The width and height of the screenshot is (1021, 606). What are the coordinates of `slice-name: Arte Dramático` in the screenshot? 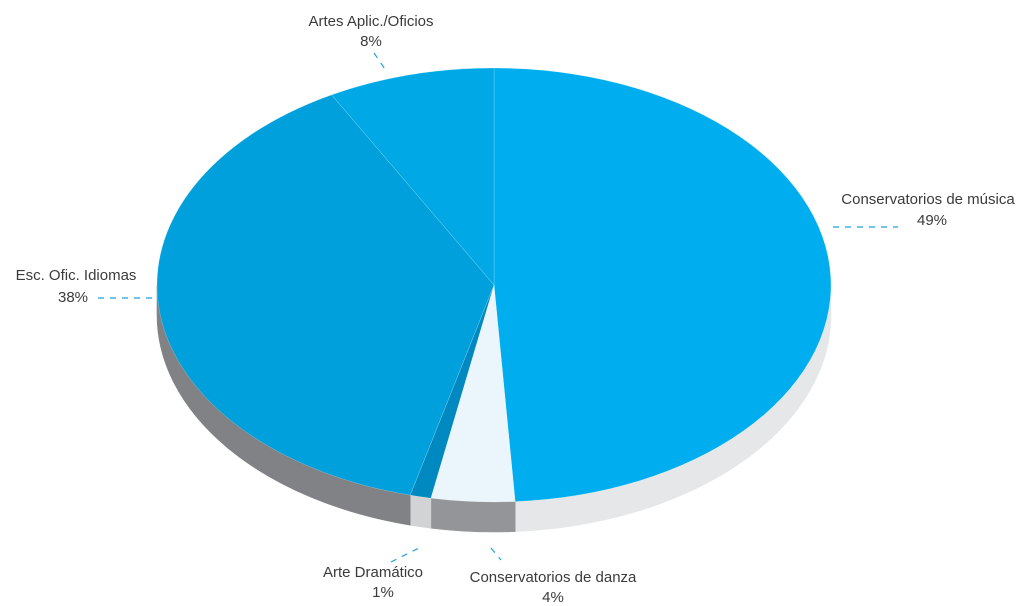 It's located at (373, 572).